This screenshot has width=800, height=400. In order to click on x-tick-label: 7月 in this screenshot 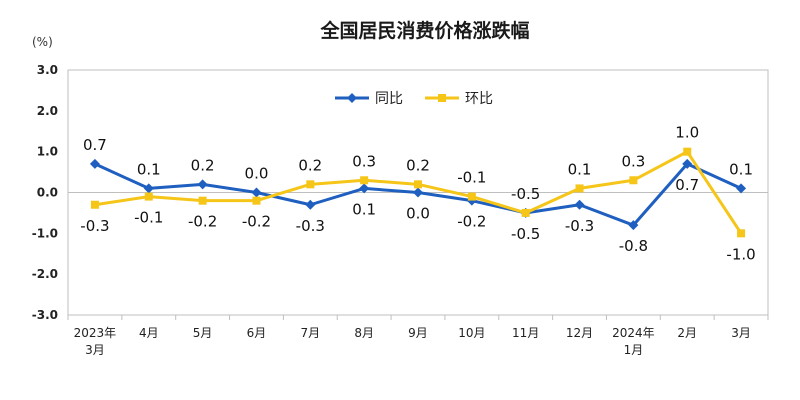, I will do `click(310, 333)`.